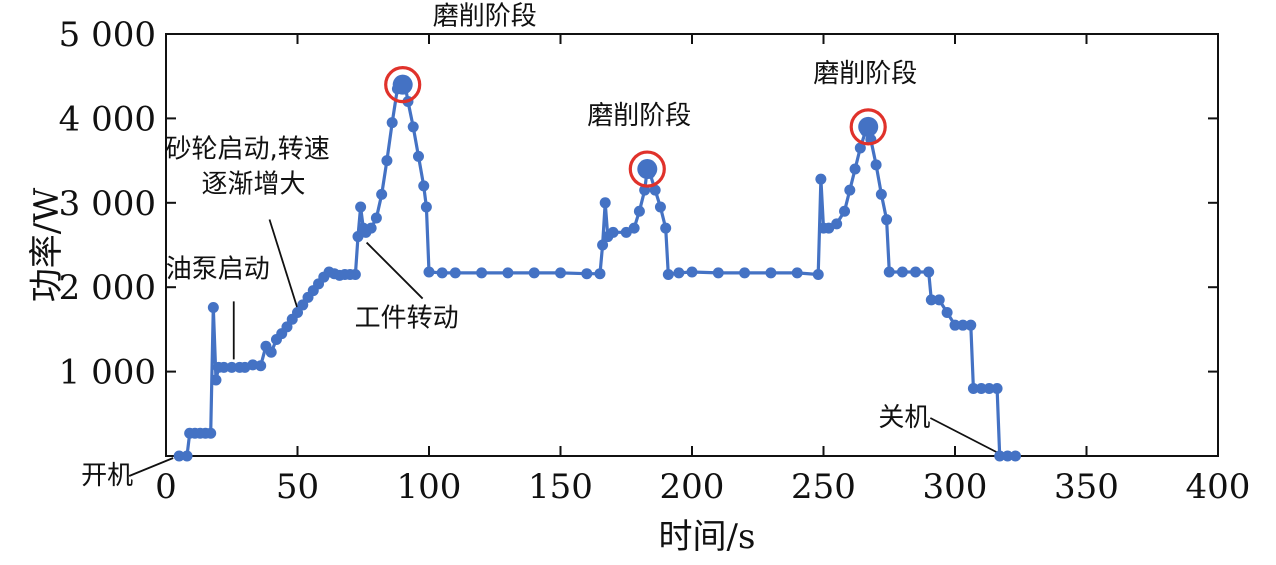 Image resolution: width=1276 pixels, height=565 pixels. Describe the element at coordinates (107, 35) in the screenshot. I see `y-tick-label: 5 000` at that location.